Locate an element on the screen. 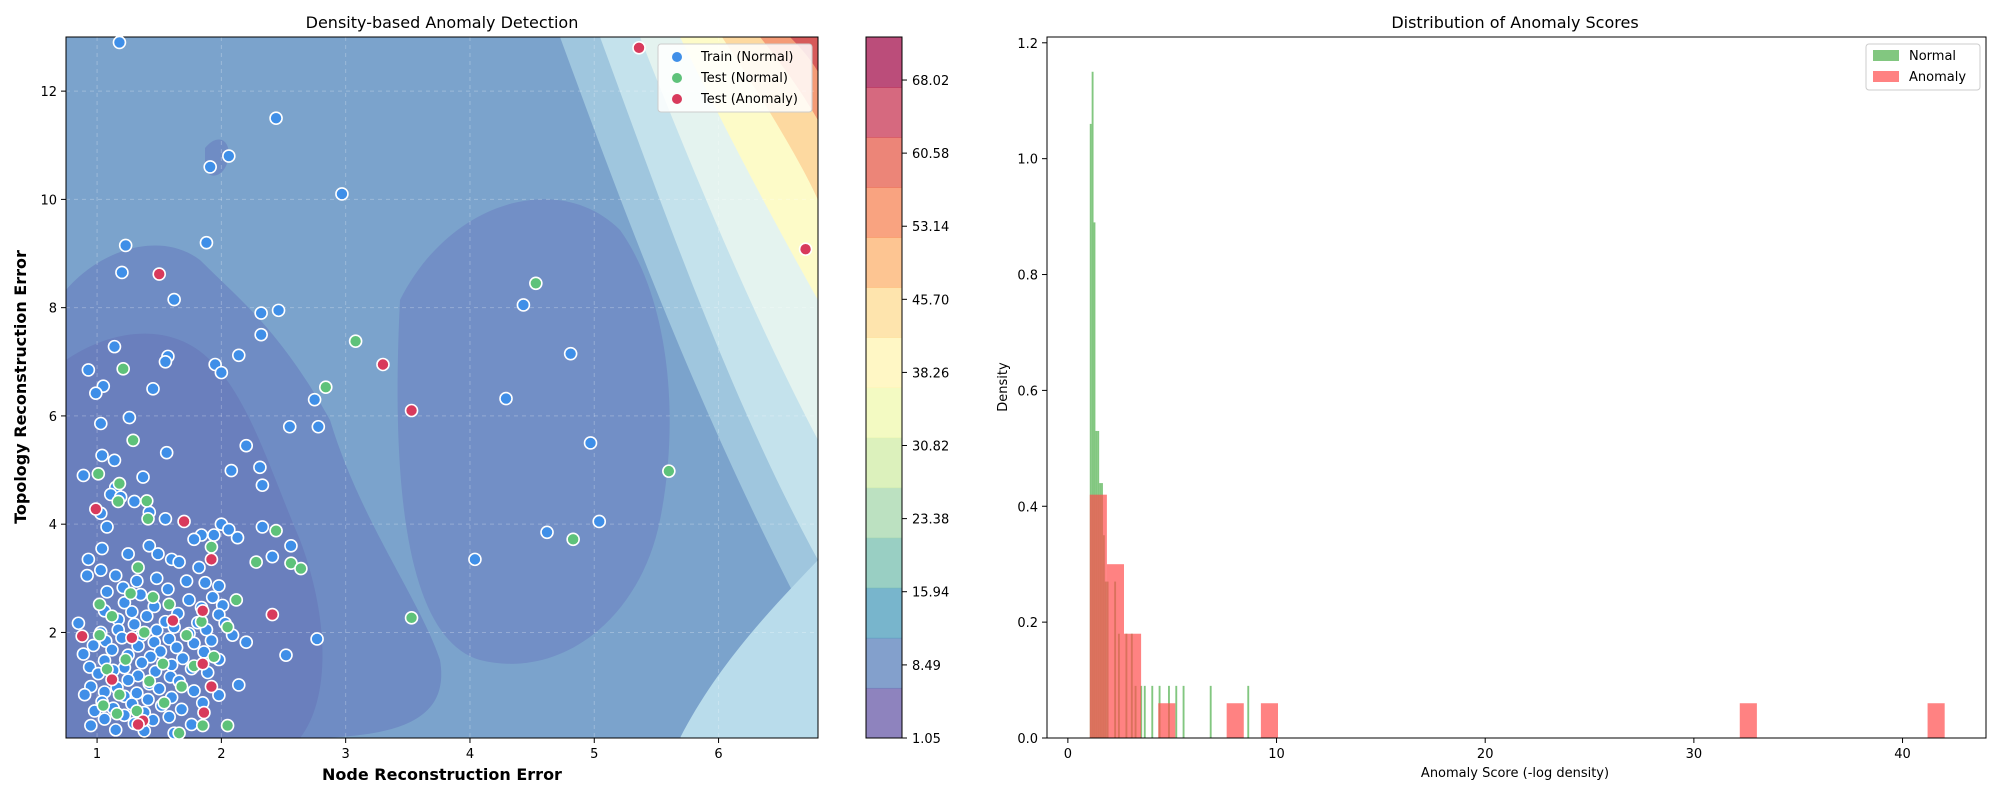  legend-swatch-normal is located at coordinates (1886, 55).